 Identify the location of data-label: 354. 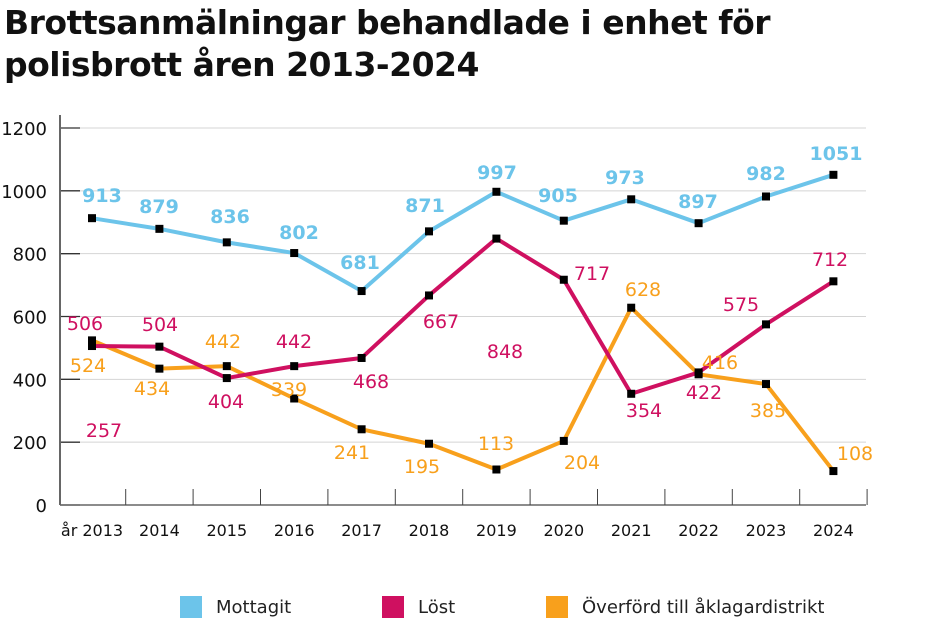
(644, 411).